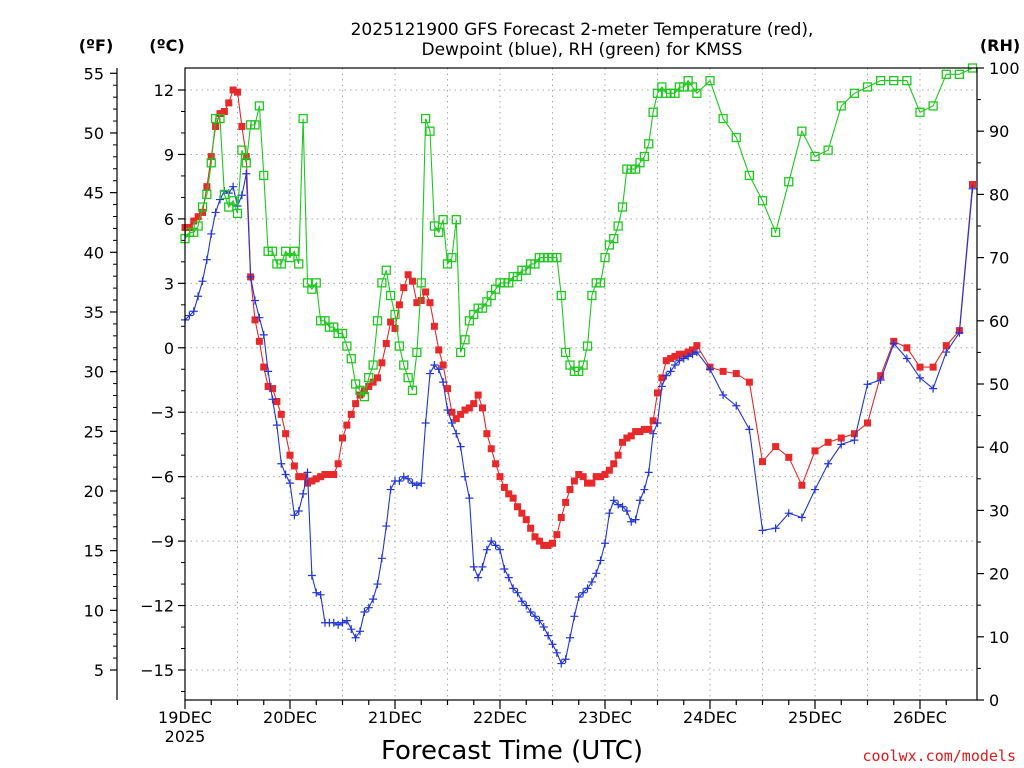 The height and width of the screenshot is (768, 1024). I want to click on x-tick-label: 24DEC, so click(710, 717).